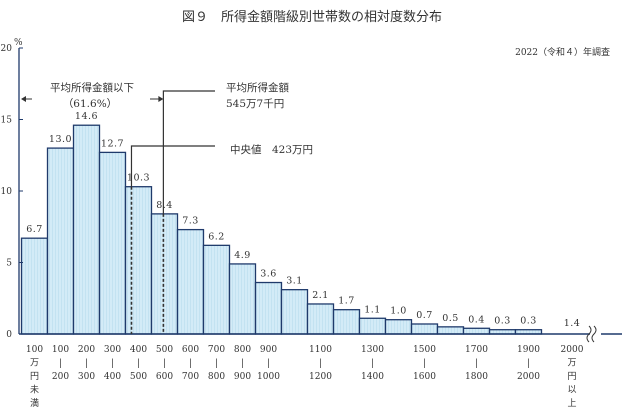 The image size is (624, 416). What do you see at coordinates (172, 166) in the screenshot?
I see `median-leader-line` at bounding box center [172, 166].